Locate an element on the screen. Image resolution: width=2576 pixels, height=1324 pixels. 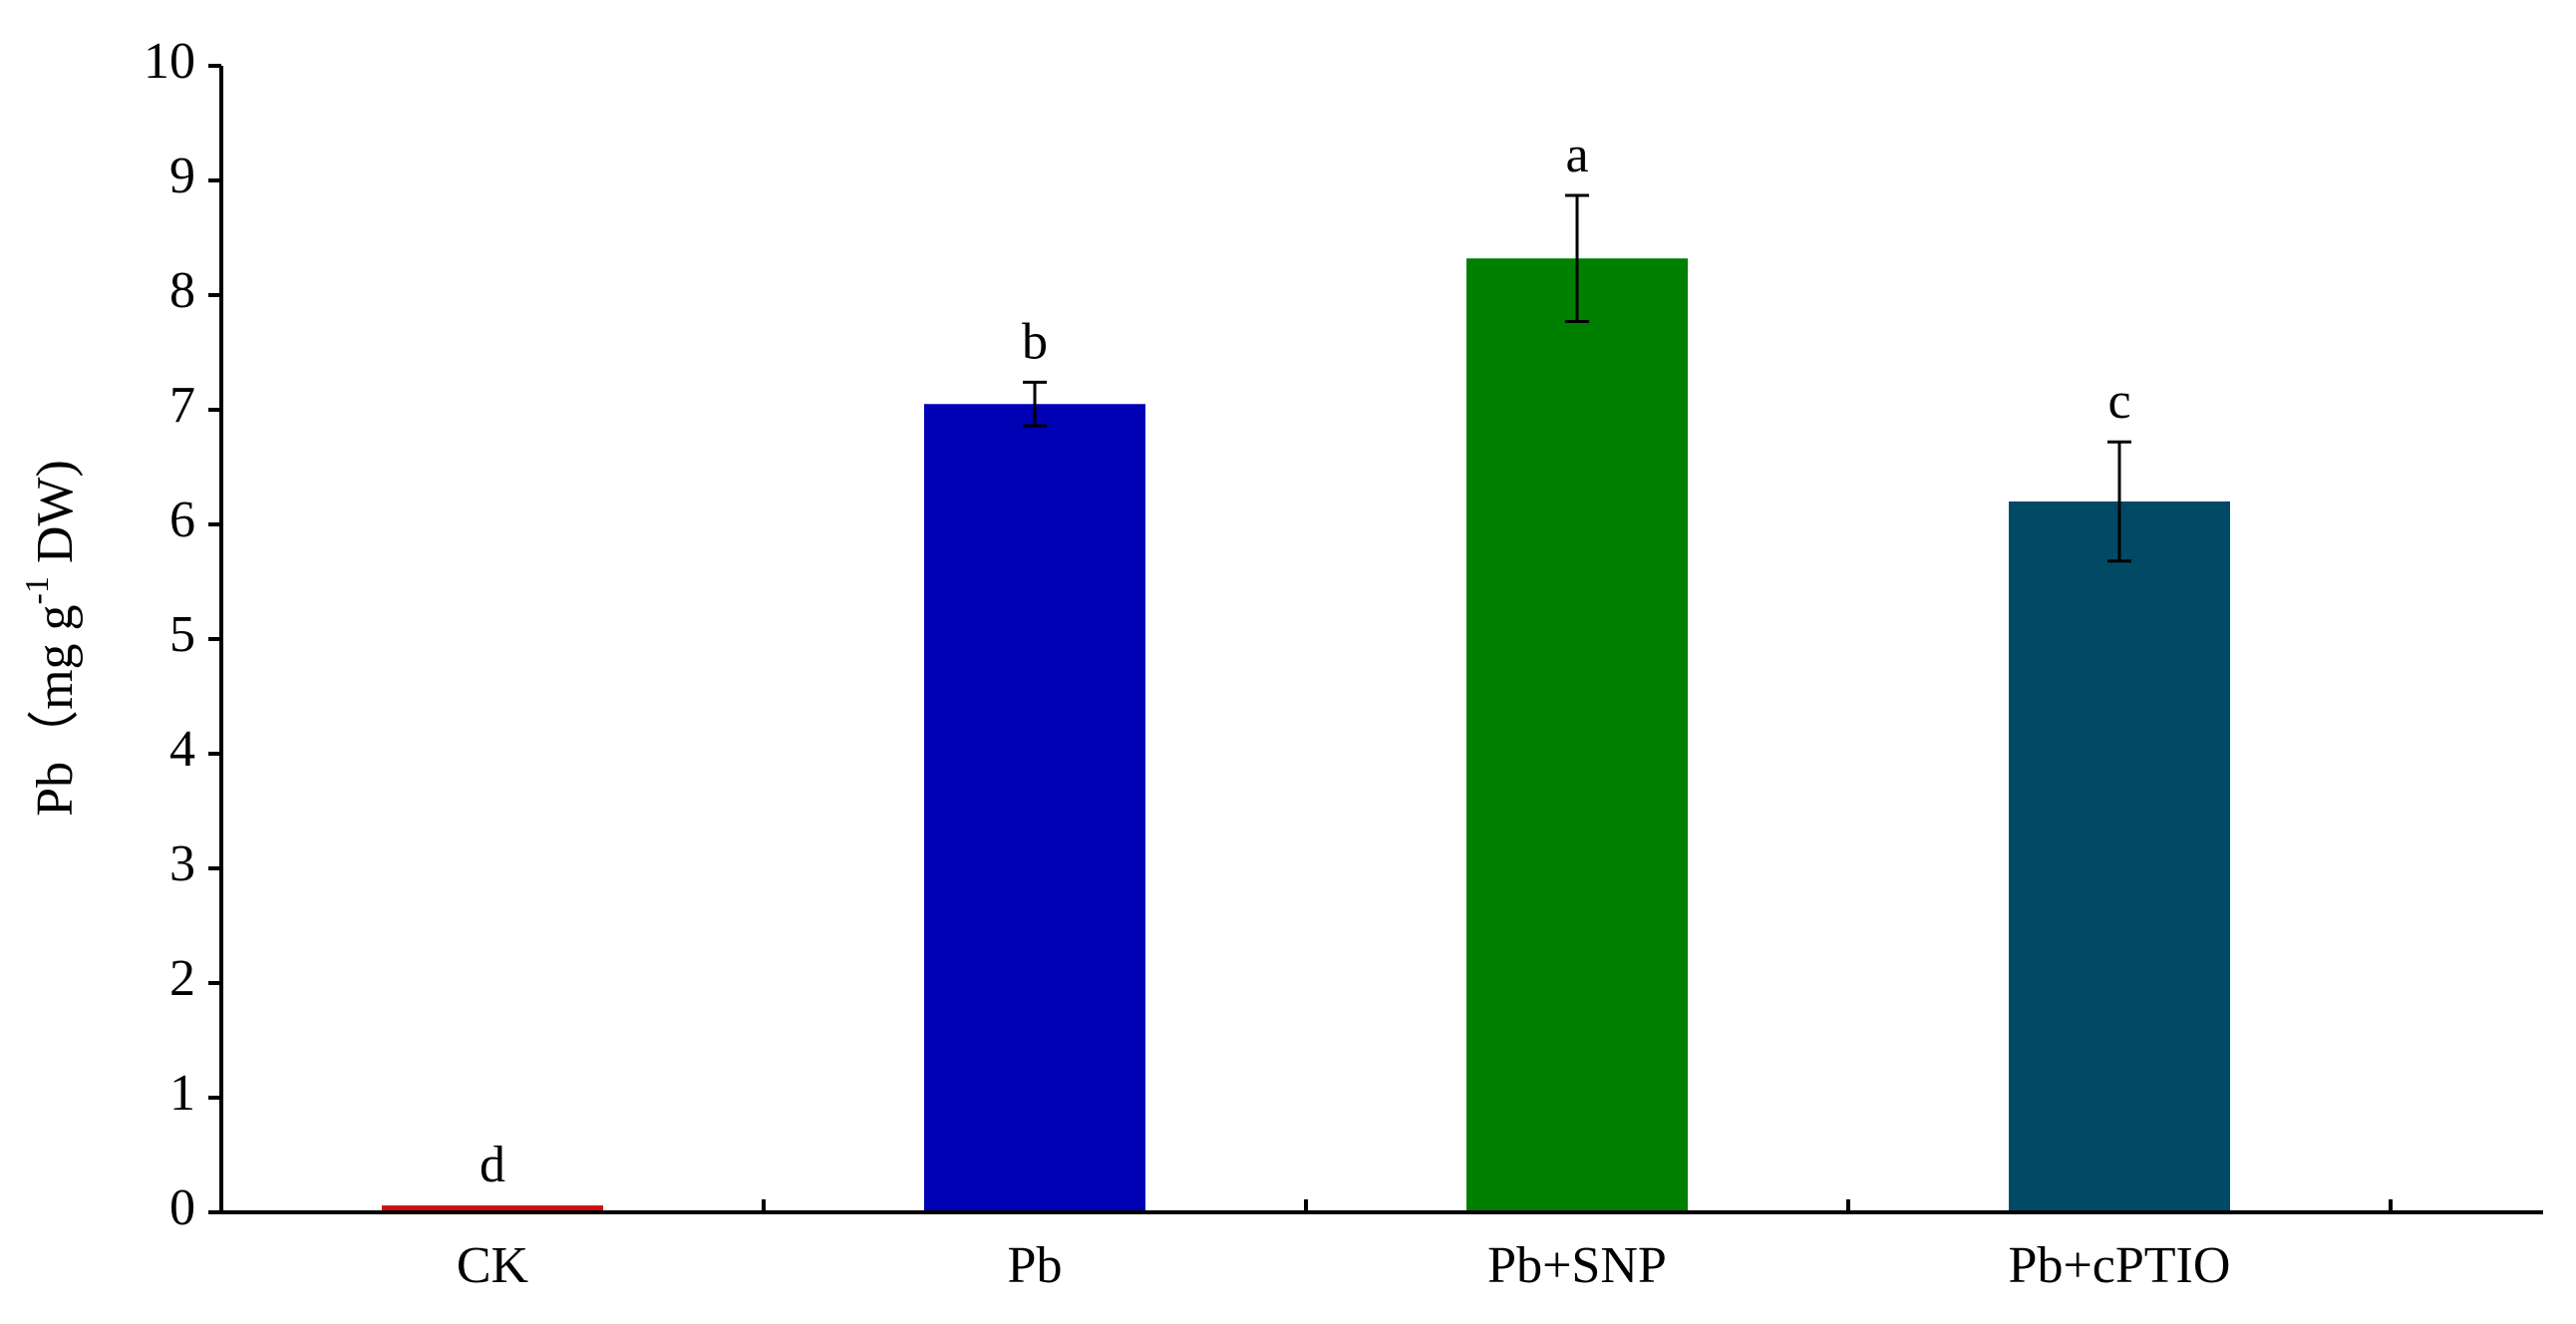
y-tick-label: 6 is located at coordinates (182, 520).